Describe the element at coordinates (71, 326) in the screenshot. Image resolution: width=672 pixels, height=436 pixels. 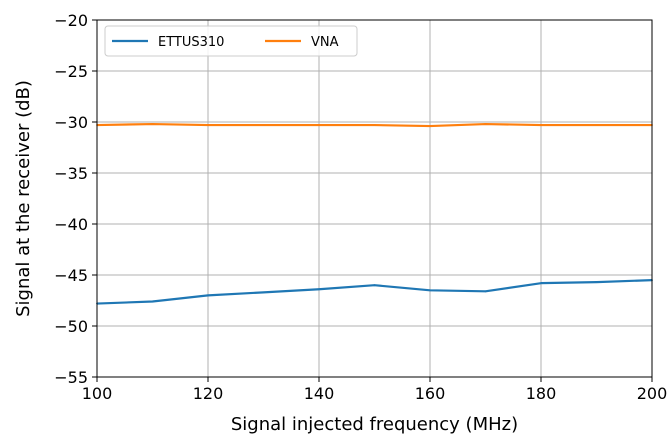
I see `y-tick-label: −50` at that location.